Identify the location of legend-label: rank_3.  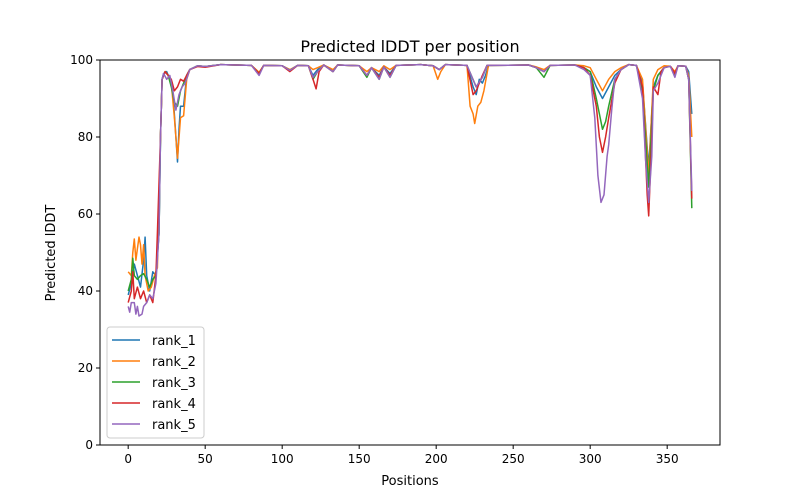
(174, 383).